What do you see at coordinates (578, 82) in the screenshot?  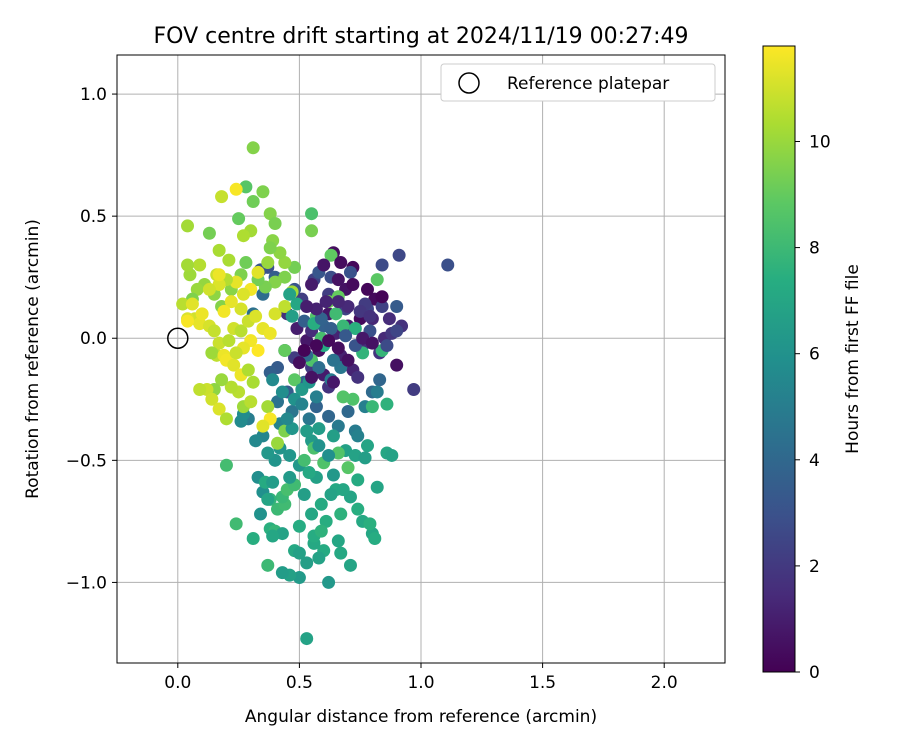 I see `legend-box` at bounding box center [578, 82].